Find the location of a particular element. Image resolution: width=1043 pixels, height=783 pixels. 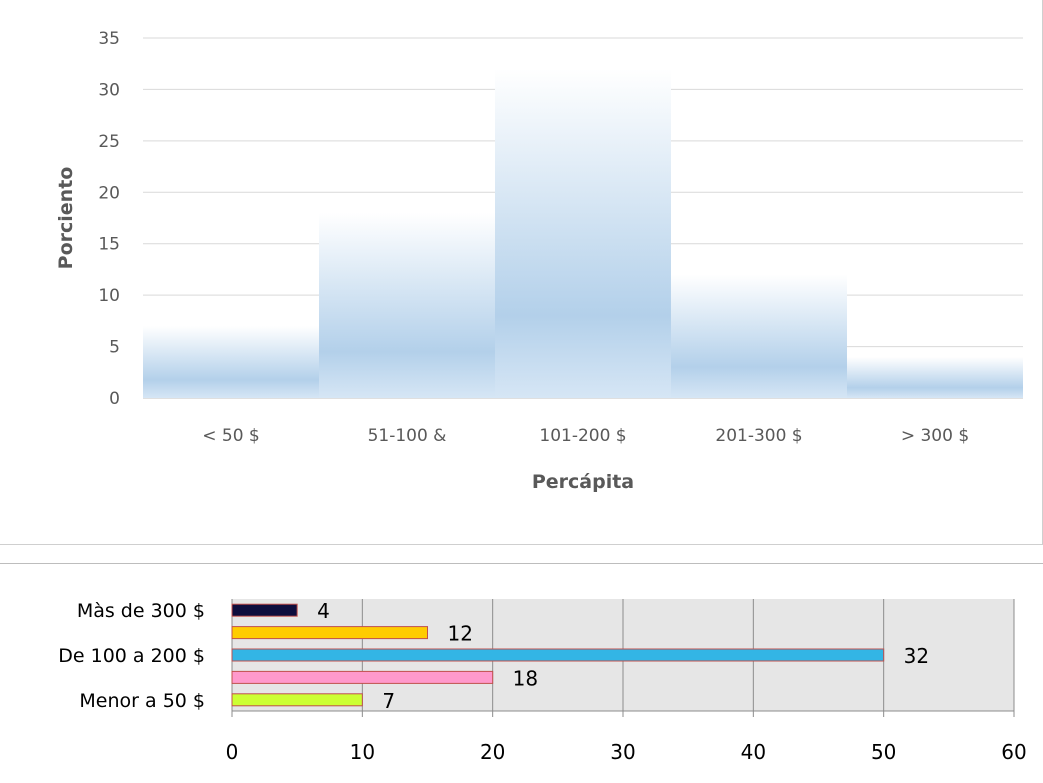

x-tick-label: 101-200 $ is located at coordinates (582, 436).